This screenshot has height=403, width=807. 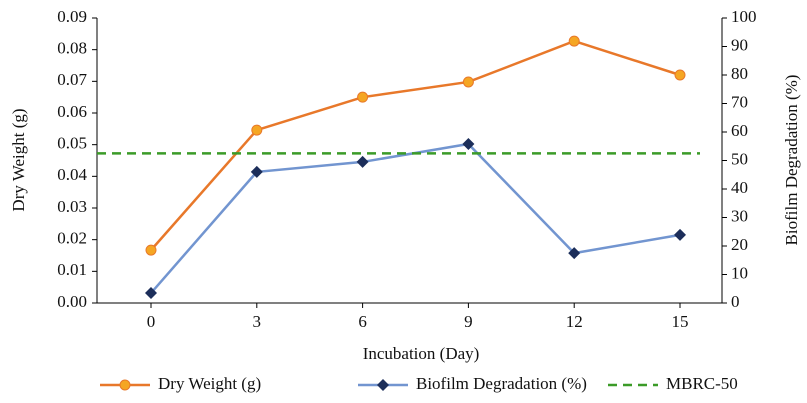 What do you see at coordinates (739, 44) in the screenshot?
I see `y2-tick-label: 90` at bounding box center [739, 44].